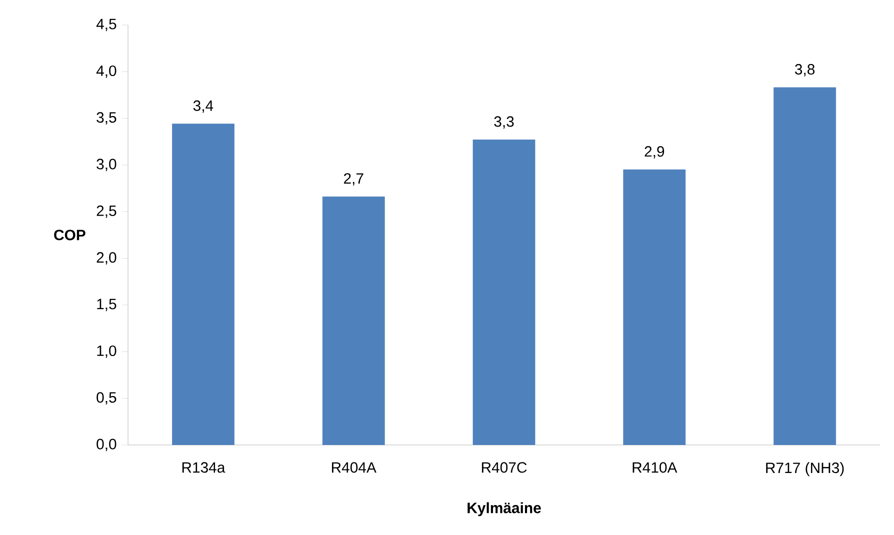 The width and height of the screenshot is (894, 535). Describe the element at coordinates (106, 165) in the screenshot. I see `y-tick-label: 3,0` at that location.